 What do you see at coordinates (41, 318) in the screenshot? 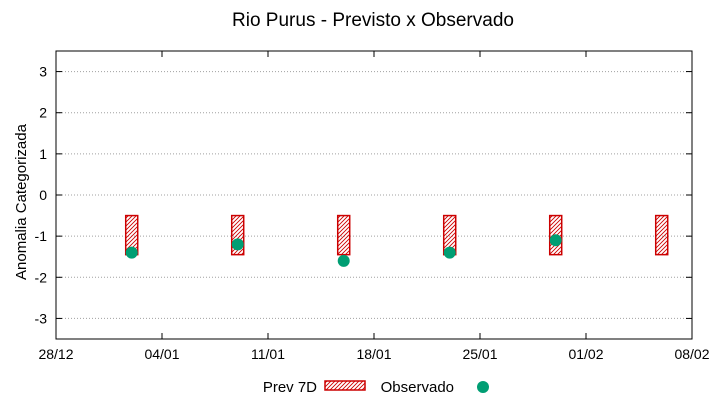
I see `y-tick-label: -3` at bounding box center [41, 318].